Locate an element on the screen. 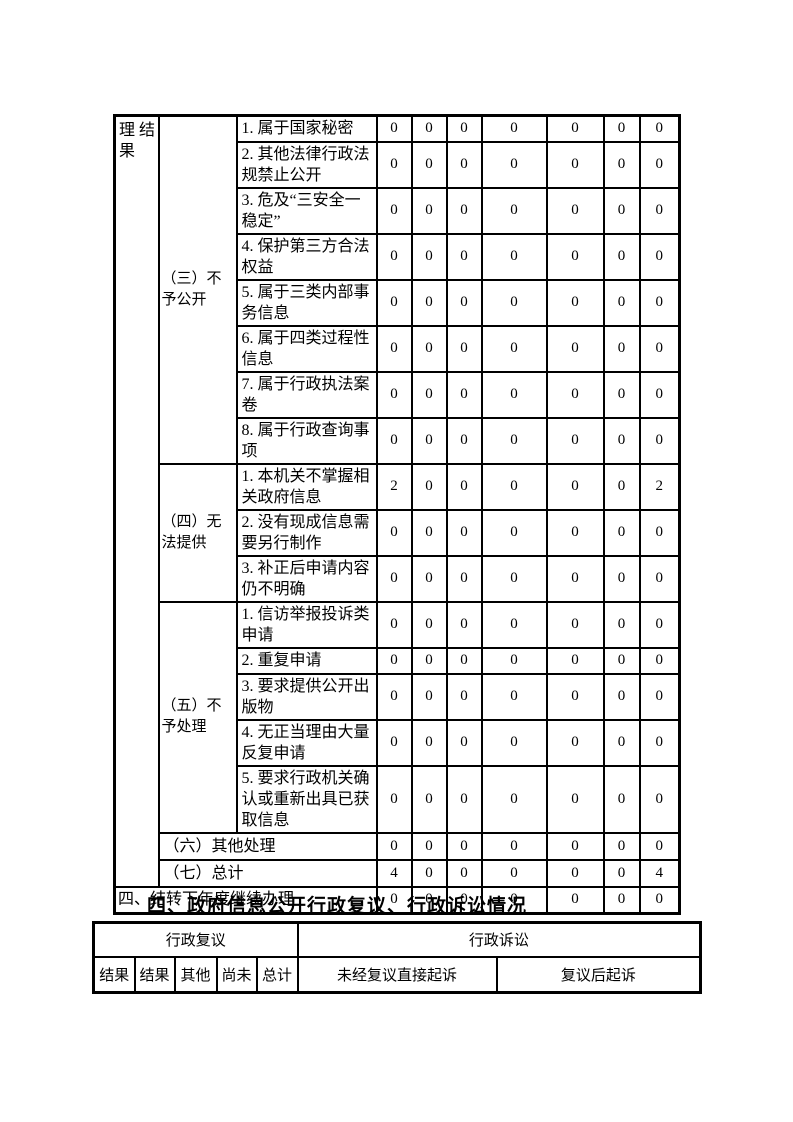 The image size is (793, 1122). row-label: 2. 重复申请 is located at coordinates (306, 660).